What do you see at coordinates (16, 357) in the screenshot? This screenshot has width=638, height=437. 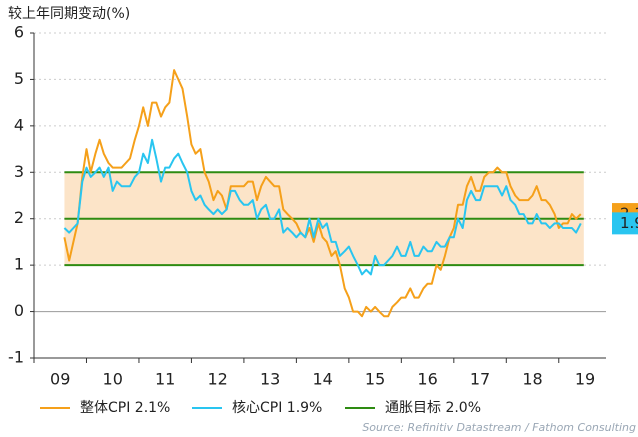 I see `y-tick-label: -1` at bounding box center [16, 357].